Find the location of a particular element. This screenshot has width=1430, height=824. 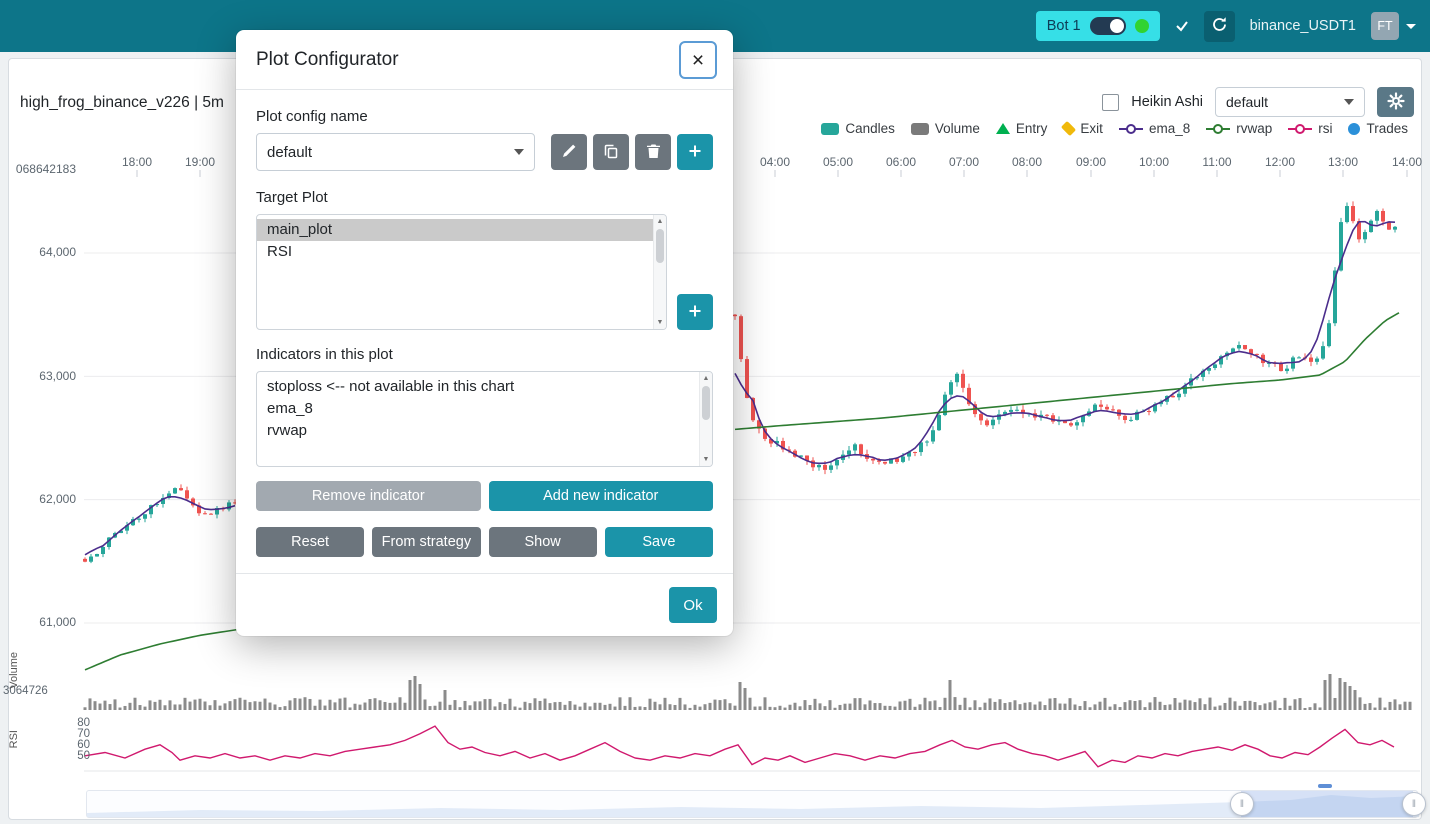

candles-swatch is located at coordinates (830, 128).